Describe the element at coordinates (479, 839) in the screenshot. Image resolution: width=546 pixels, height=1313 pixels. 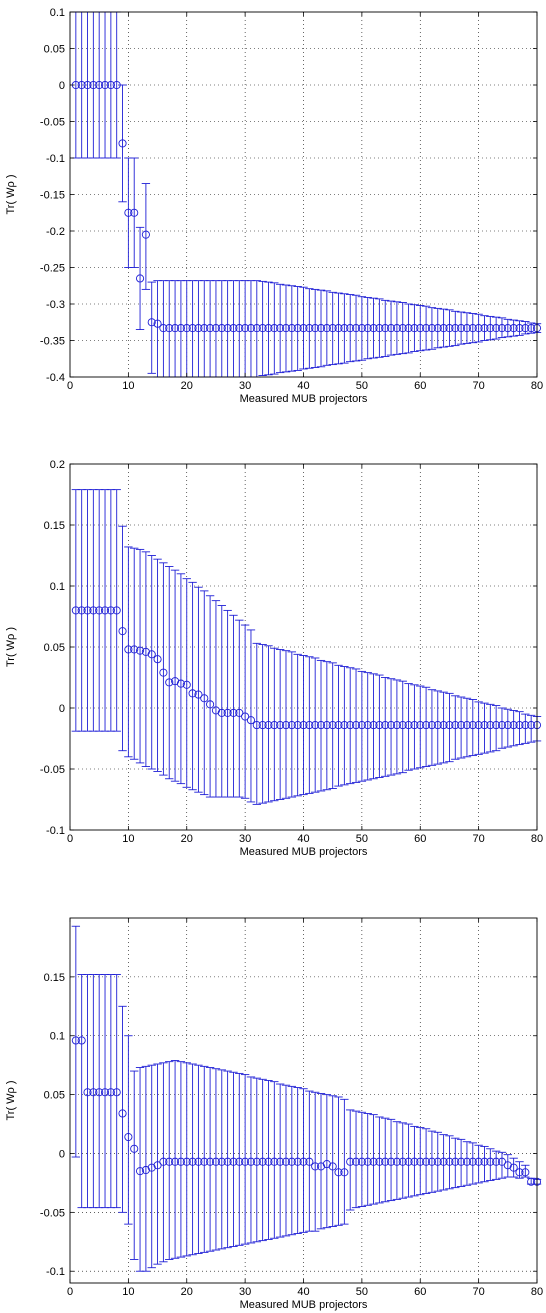
I see `x-tick-label: 70` at that location.